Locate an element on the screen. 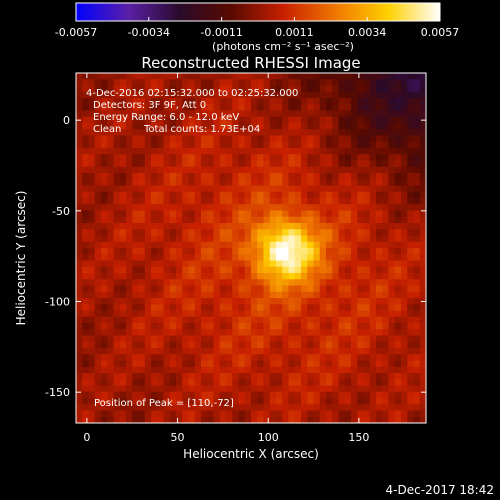 This screenshot has height=500, width=500. colorbar-tick-label: -0.0034 is located at coordinates (149, 32).